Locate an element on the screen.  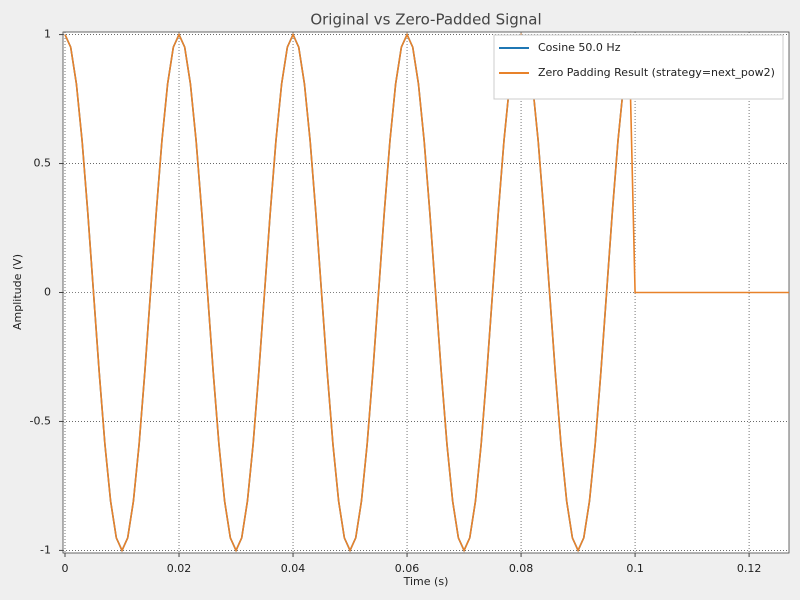
y-tick-label: 1 is located at coordinates (47, 34).